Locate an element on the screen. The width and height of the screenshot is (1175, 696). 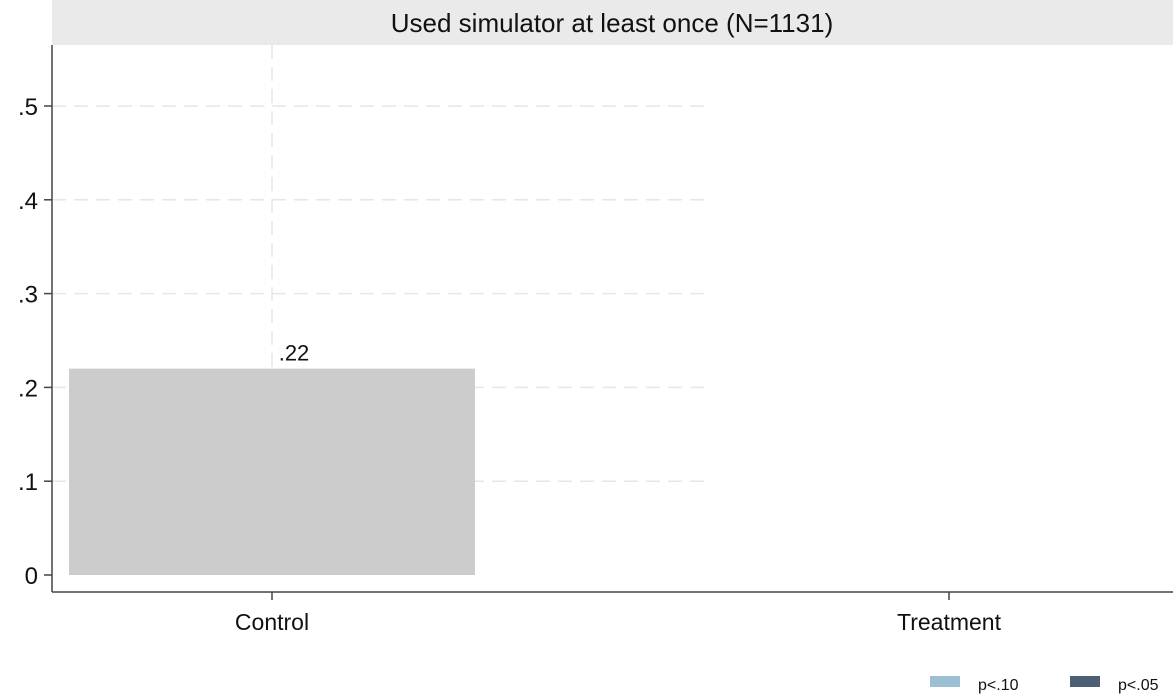
y-tick-label-3: .3 is located at coordinates (28, 295).